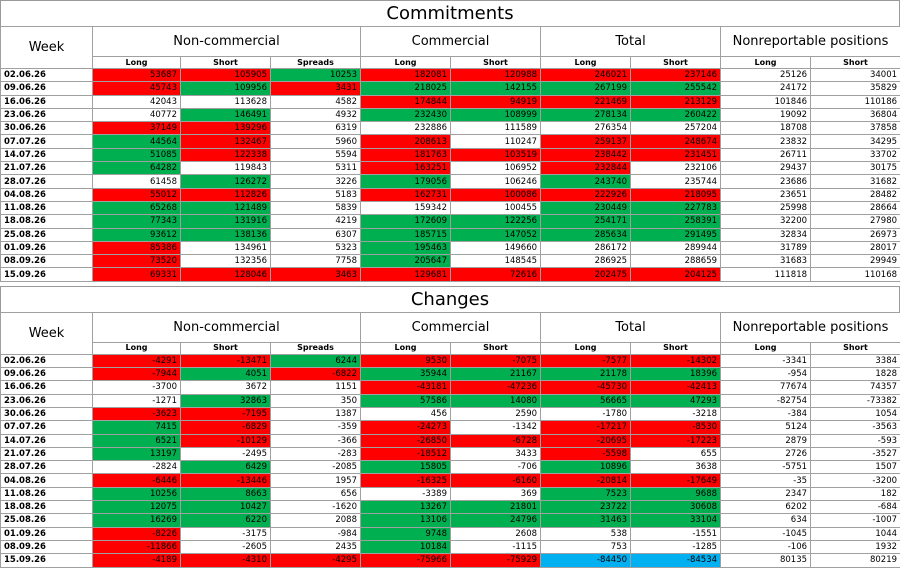 The height and width of the screenshot is (568, 900). I want to click on value-cell: 7415, so click(137, 427).